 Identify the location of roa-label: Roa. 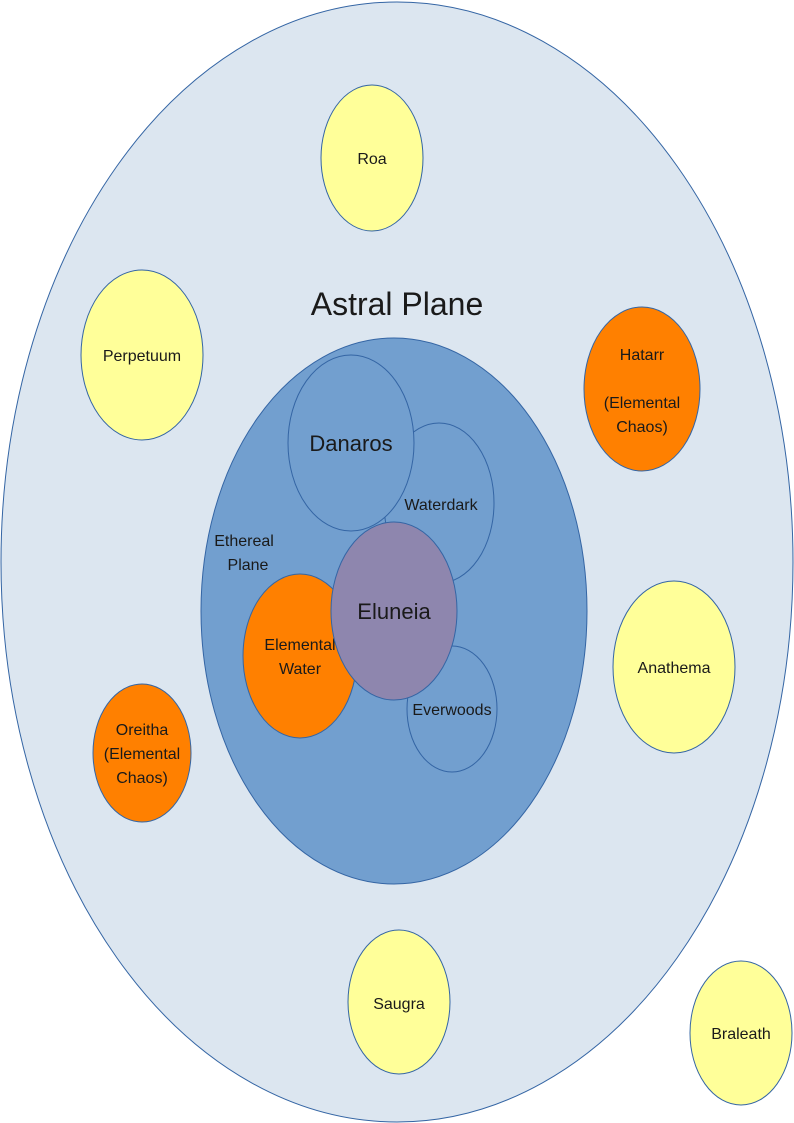
(371, 159).